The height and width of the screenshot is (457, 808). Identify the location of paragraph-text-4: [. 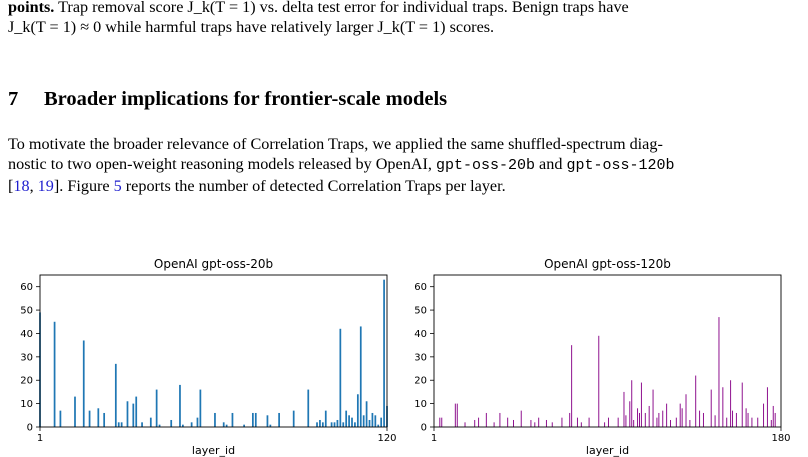
(11, 186).